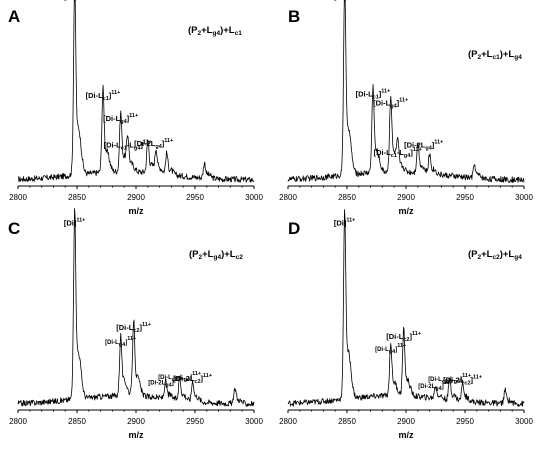 The image size is (550, 451). I want to click on condition-label: (P2+Lc1)+Lg4, so click(495, 55).